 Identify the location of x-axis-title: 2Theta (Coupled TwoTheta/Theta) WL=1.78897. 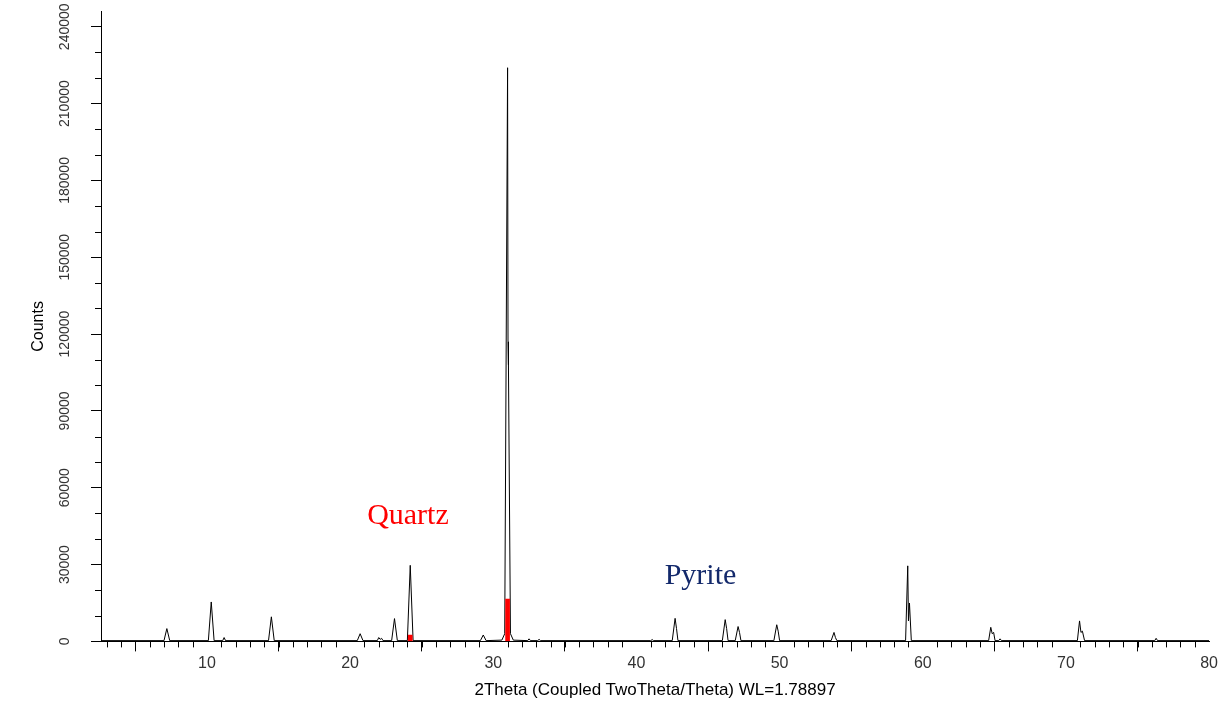
(655, 690).